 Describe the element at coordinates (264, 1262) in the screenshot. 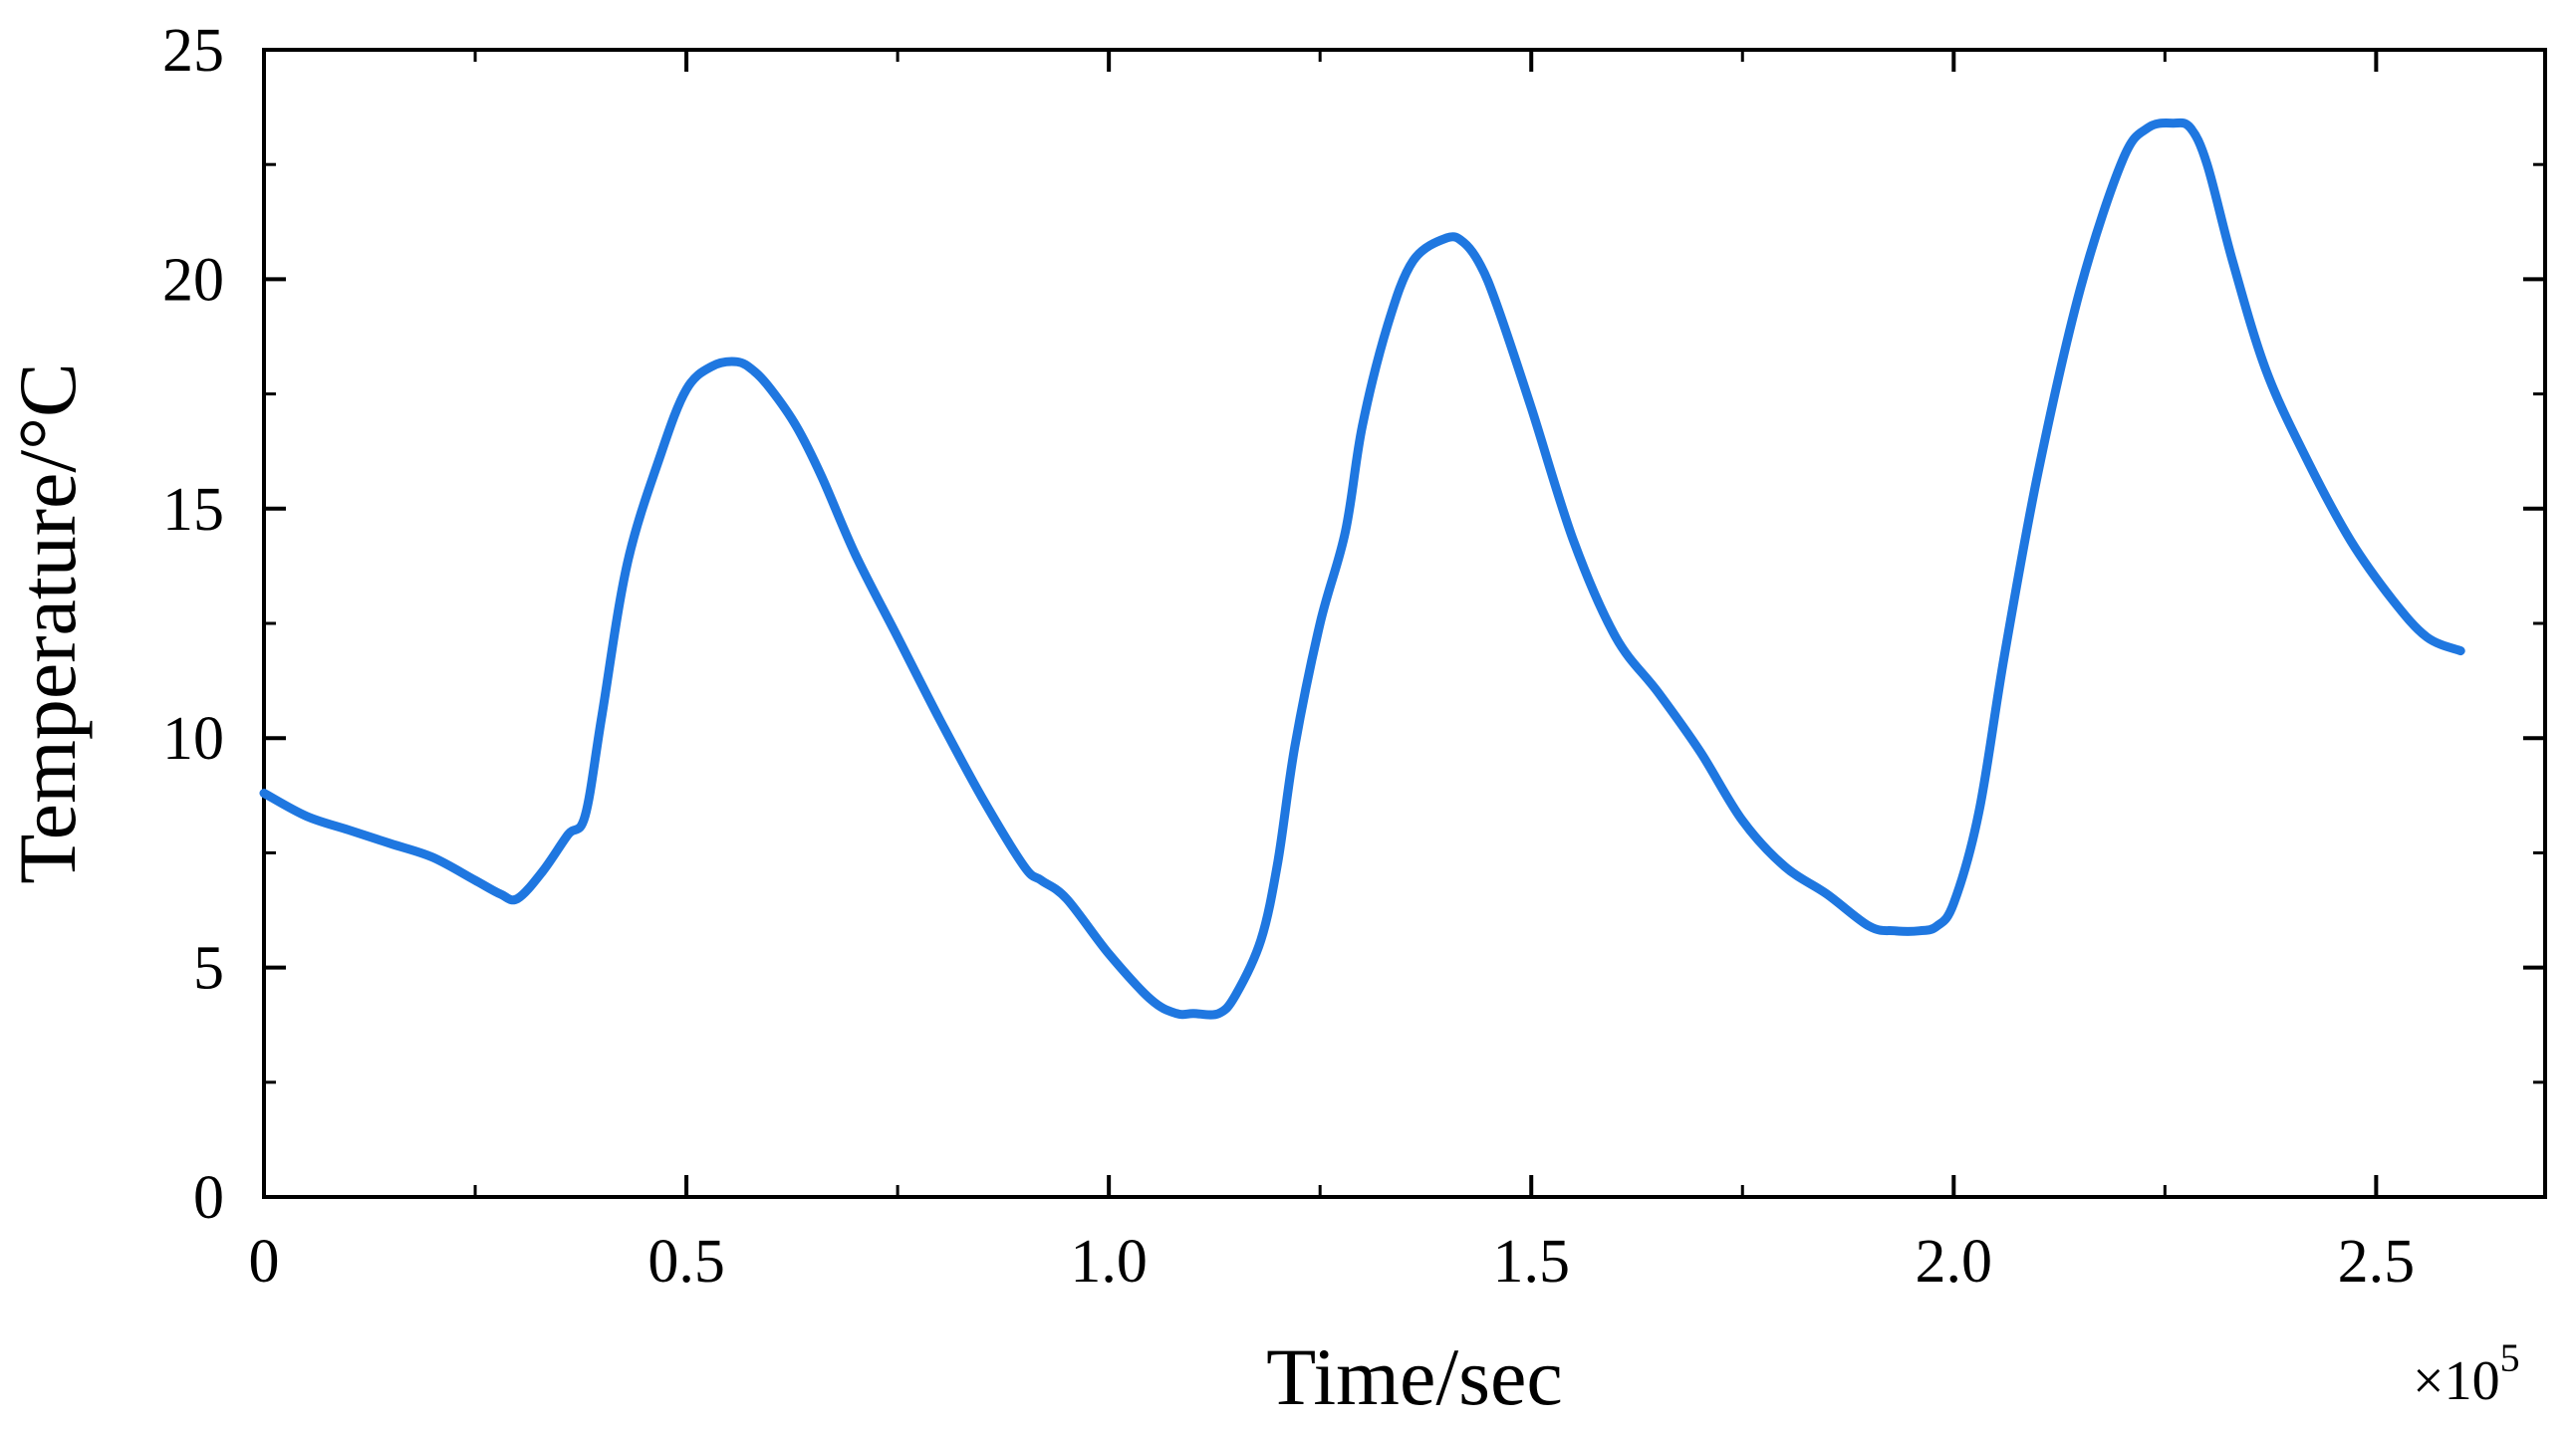

I see `x-tick-label: 0` at that location.